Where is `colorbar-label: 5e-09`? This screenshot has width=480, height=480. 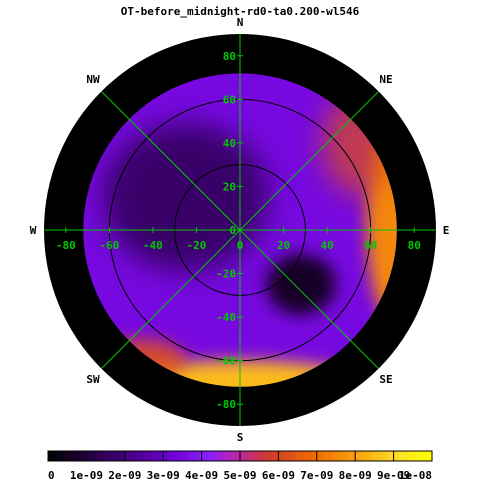 colorbar-label: 5e-09 is located at coordinates (239, 474).